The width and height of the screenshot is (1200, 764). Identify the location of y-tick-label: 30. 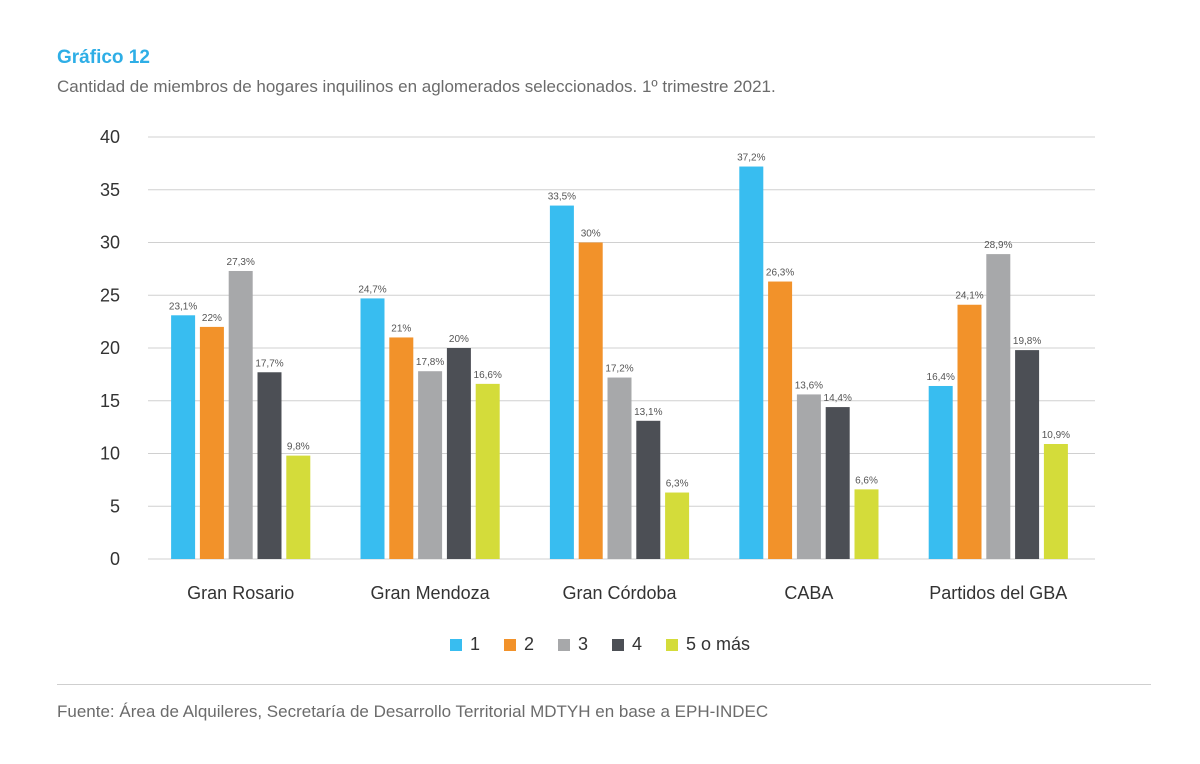
(110, 243).